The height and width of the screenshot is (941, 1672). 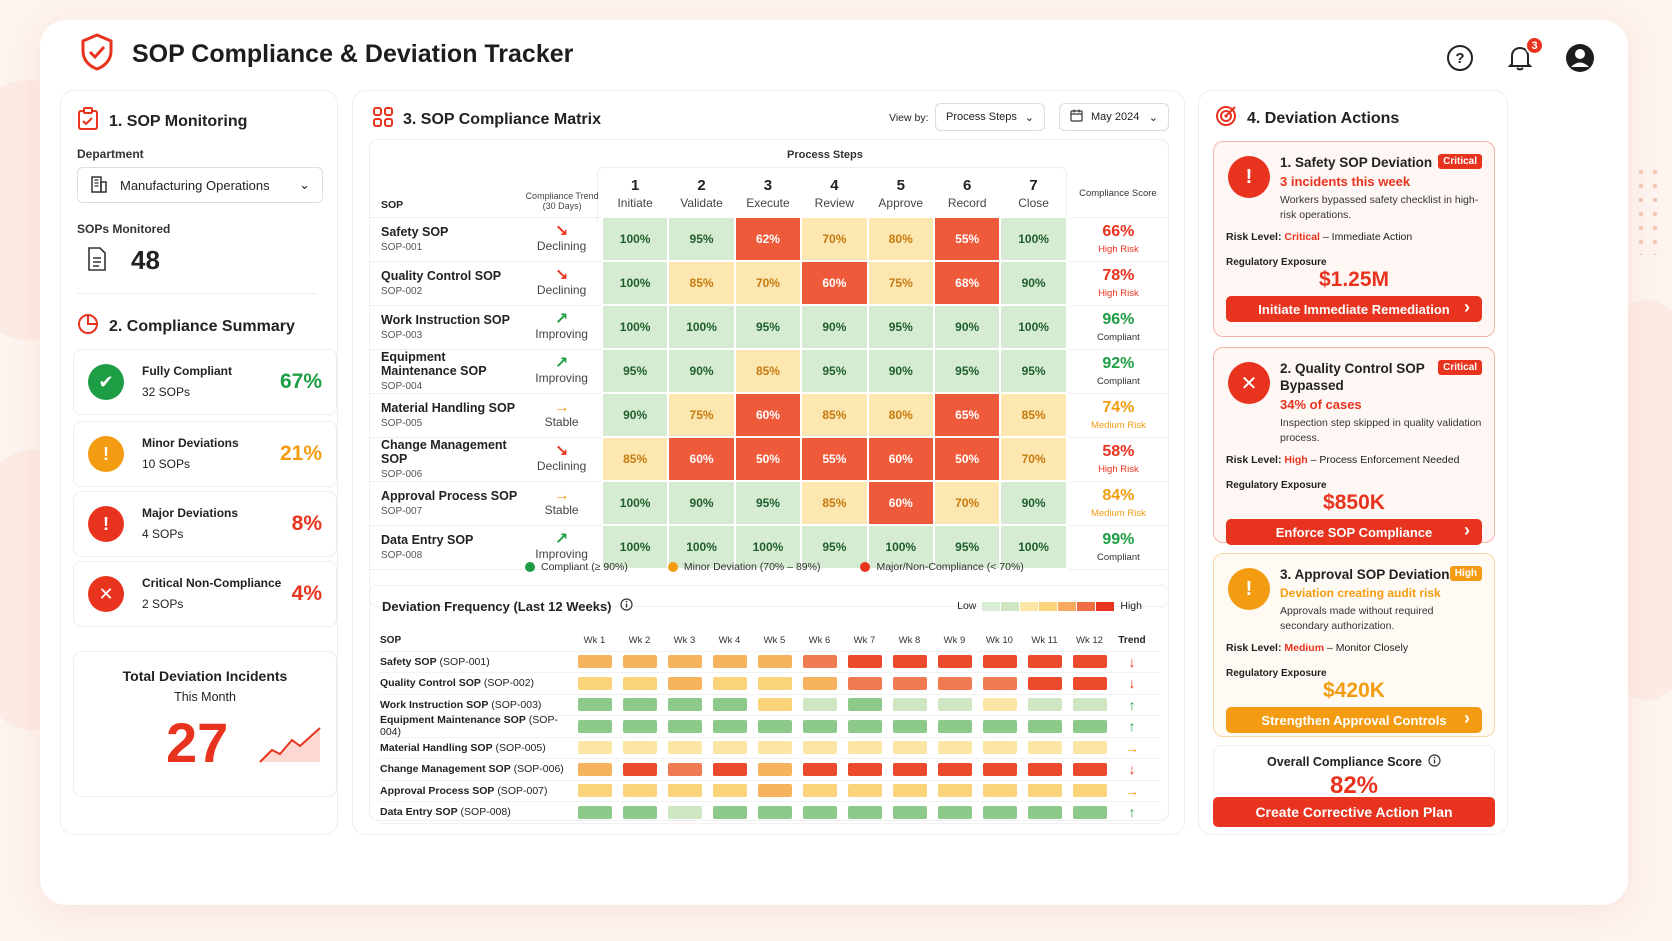 I want to click on frequency-row: Change Management SOP (SOP-006) ↓, so click(x=770, y=770).